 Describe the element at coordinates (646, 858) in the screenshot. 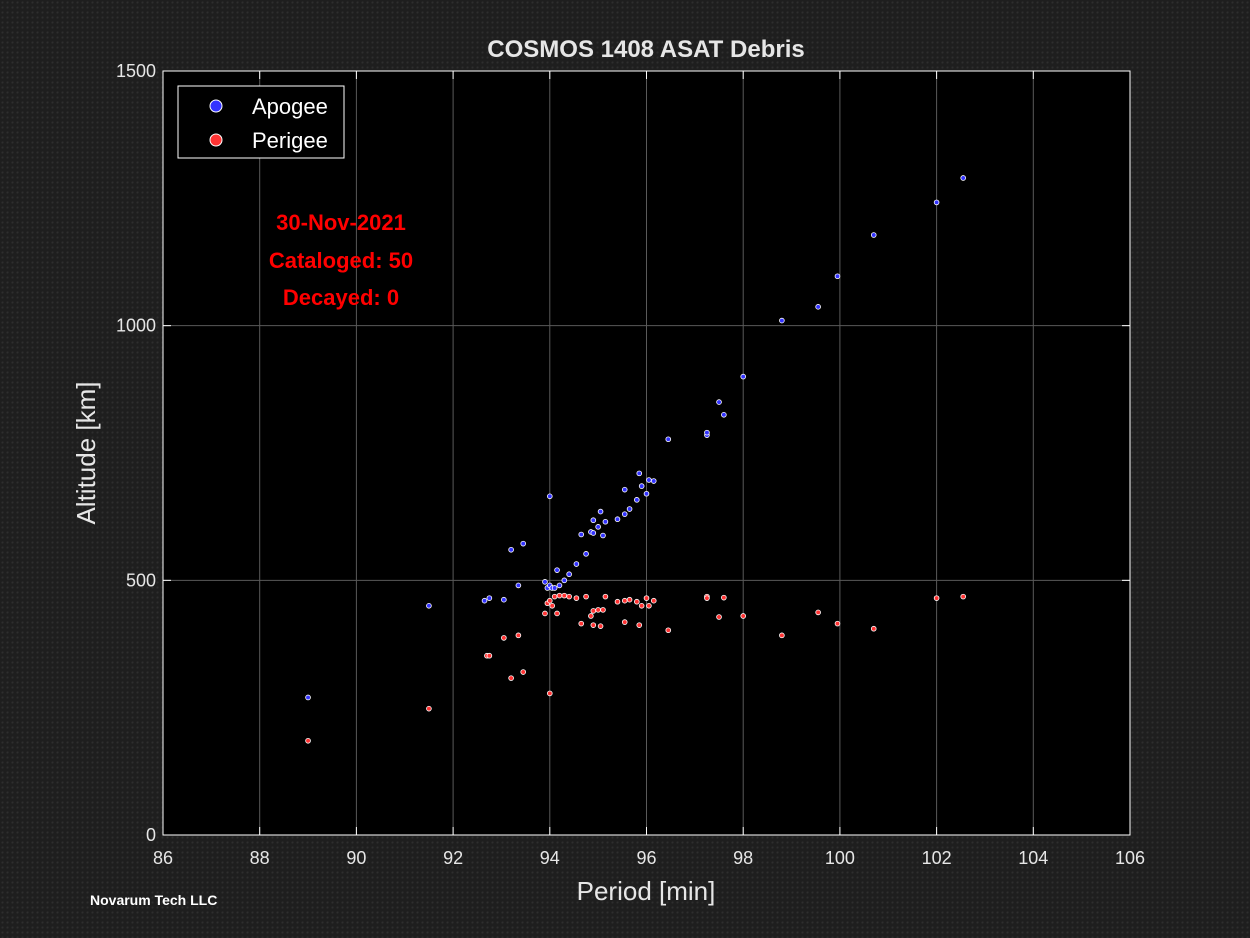

I see `x-tick-label: 96` at that location.